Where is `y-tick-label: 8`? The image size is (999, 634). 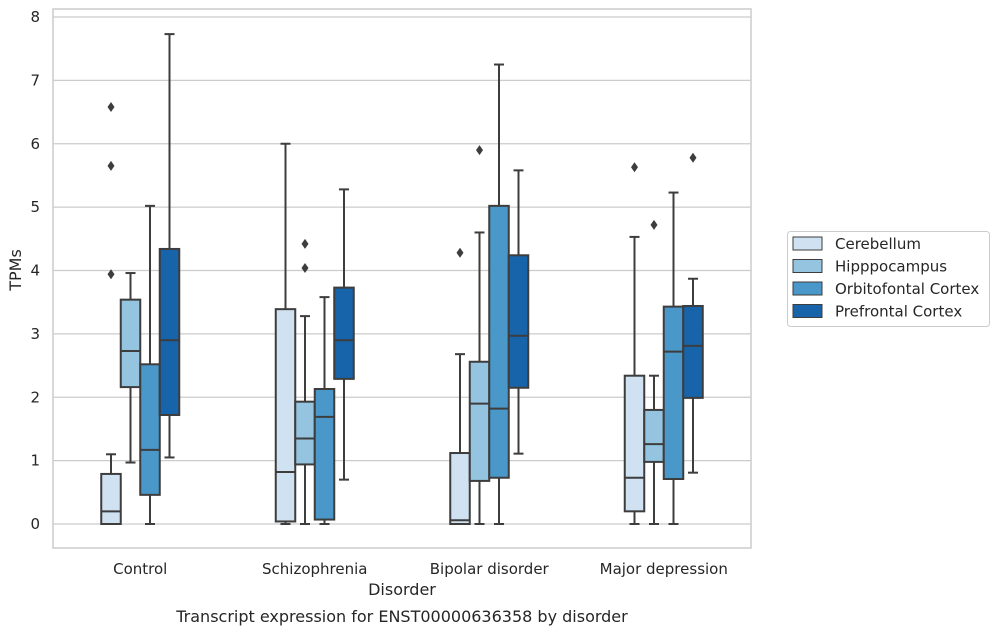 y-tick-label: 8 is located at coordinates (35, 17).